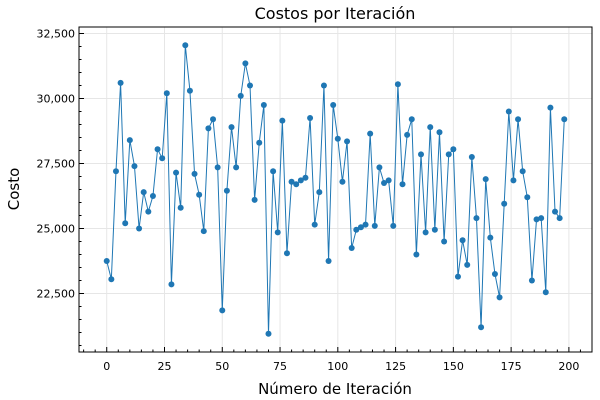  Describe the element at coordinates (106, 366) in the screenshot. I see `x-tick-label: 0` at that location.